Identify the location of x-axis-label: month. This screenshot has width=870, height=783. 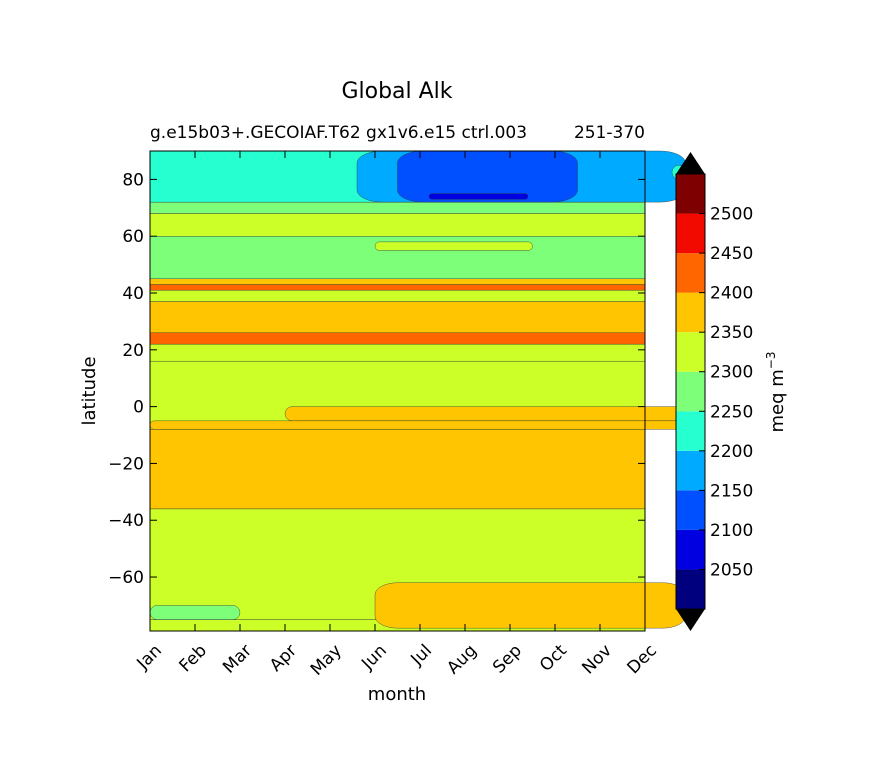
(397, 694).